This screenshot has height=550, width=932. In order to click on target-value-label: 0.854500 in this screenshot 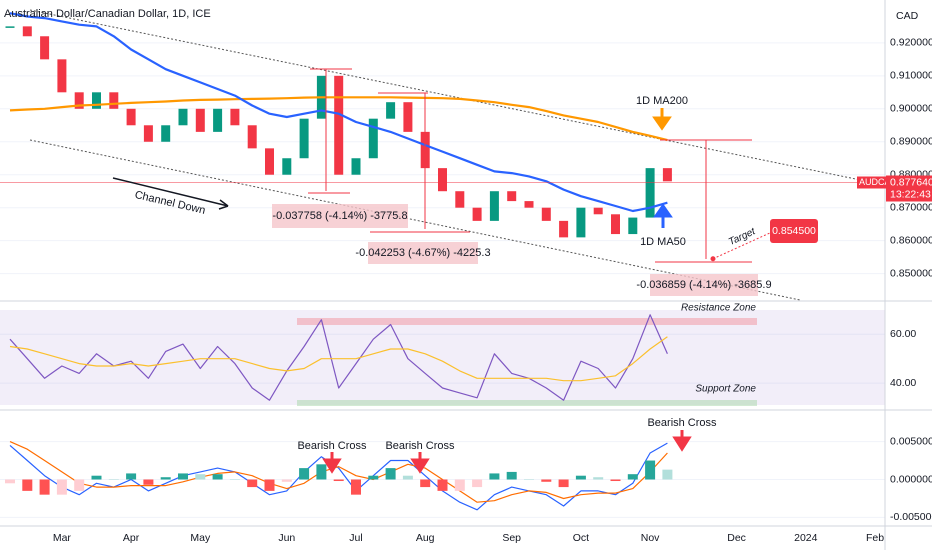, I will do `click(794, 231)`.